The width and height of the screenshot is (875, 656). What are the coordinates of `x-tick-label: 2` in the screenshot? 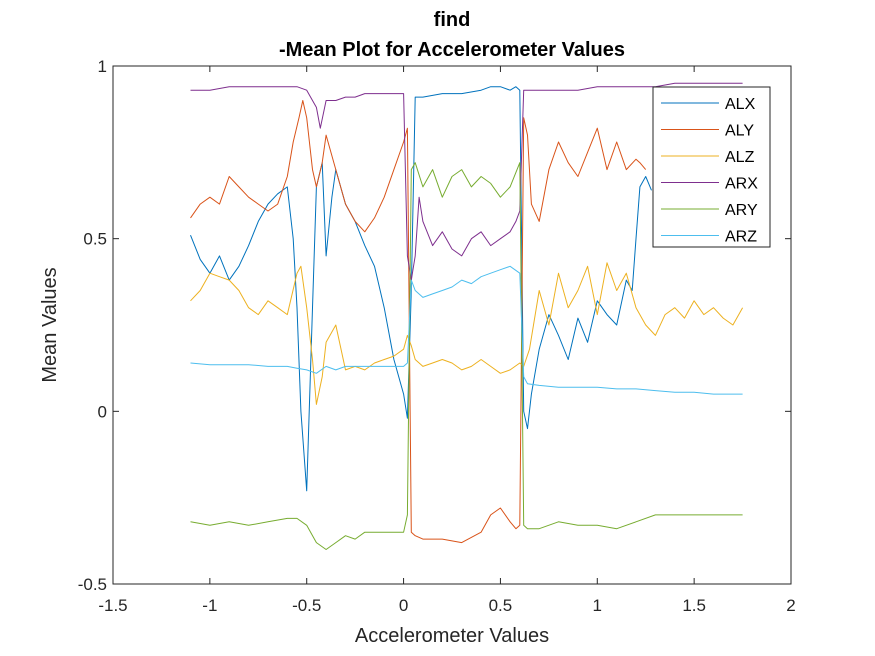 It's located at (790, 605).